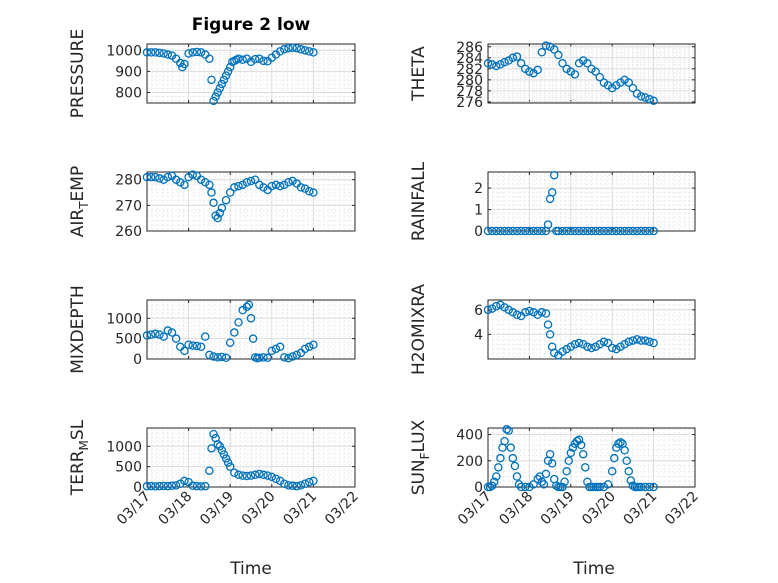  What do you see at coordinates (212, 329) in the screenshot?
I see `panel-mixdepth: 0 500 1000 MIXDEPTH` at bounding box center [212, 329].